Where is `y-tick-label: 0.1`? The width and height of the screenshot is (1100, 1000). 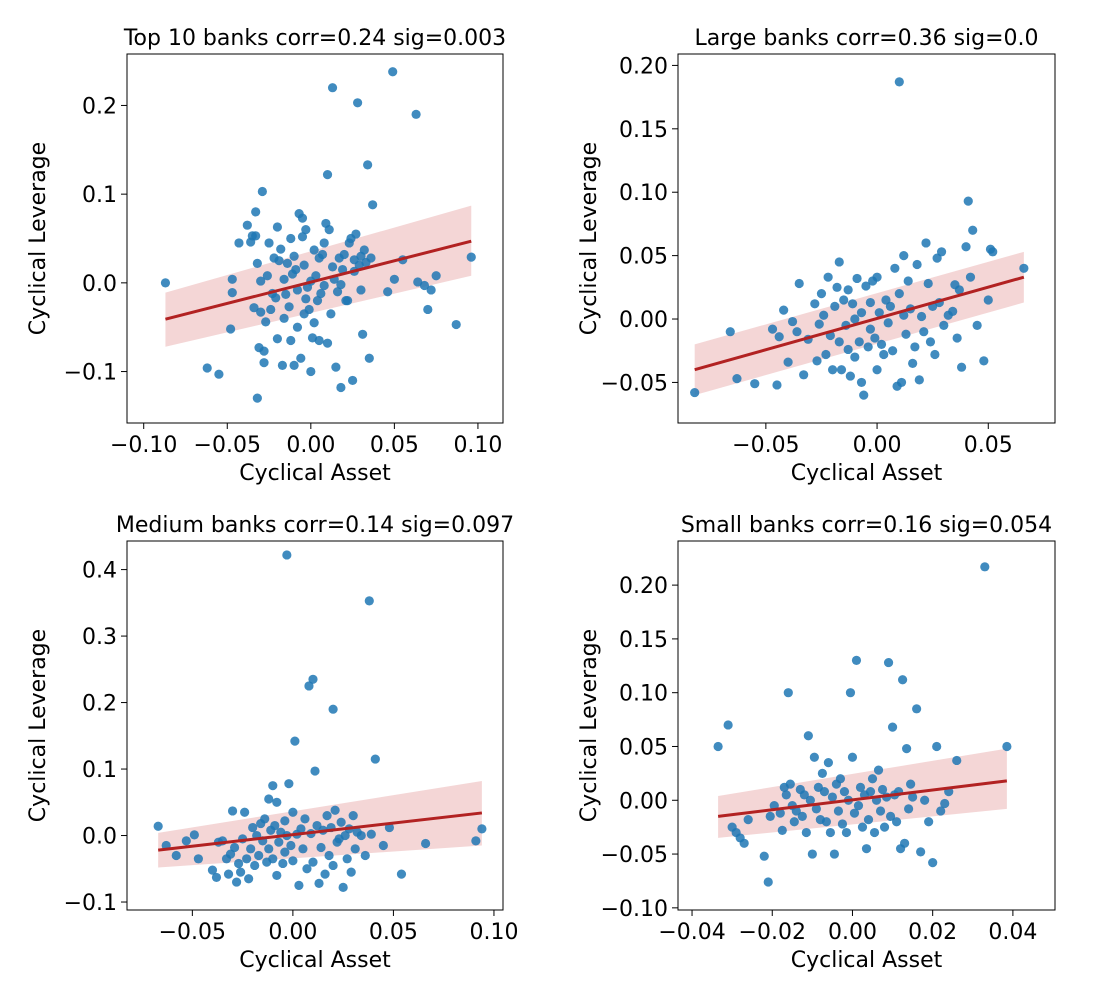
y-tick-label: 0.1 is located at coordinates (99, 770).